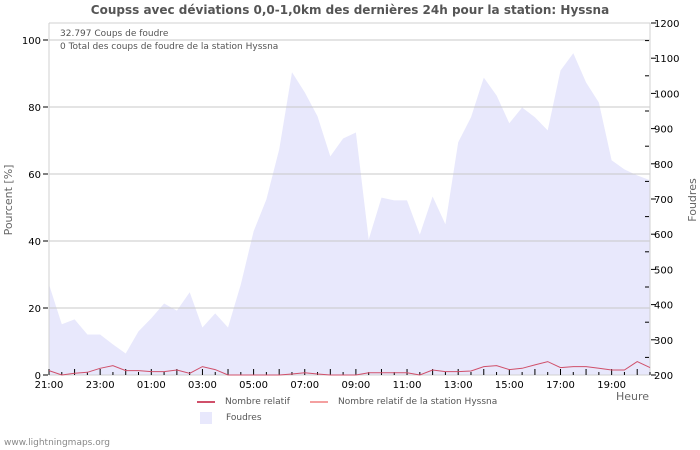  I want to click on left-tick-label: 60, so click(34, 175).